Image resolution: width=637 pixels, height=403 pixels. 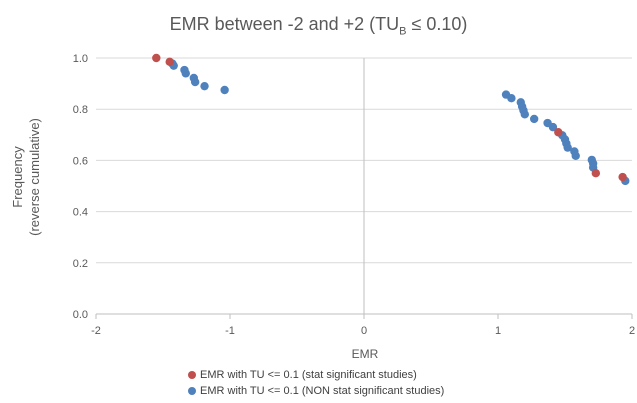 I want to click on x-tick-label-3: 1, so click(x=498, y=331).